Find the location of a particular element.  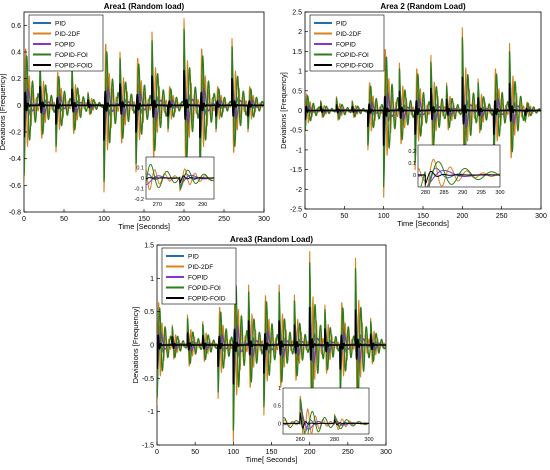

legend-entry-label: FOPID is located at coordinates (65, 45).